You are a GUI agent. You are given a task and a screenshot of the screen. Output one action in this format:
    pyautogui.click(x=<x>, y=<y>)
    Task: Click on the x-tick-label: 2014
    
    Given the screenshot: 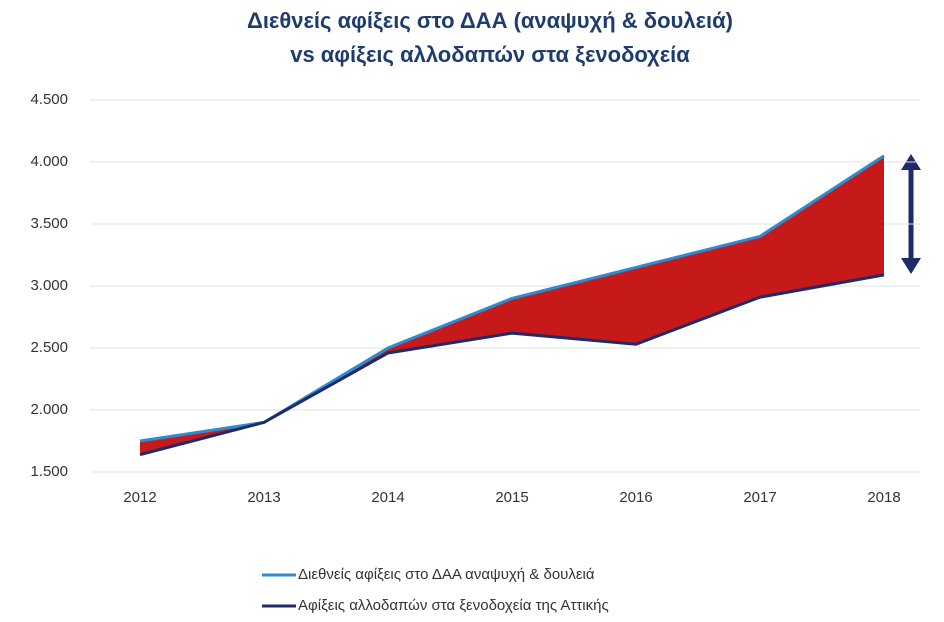 What is the action you would take?
    pyautogui.click(x=387, y=497)
    